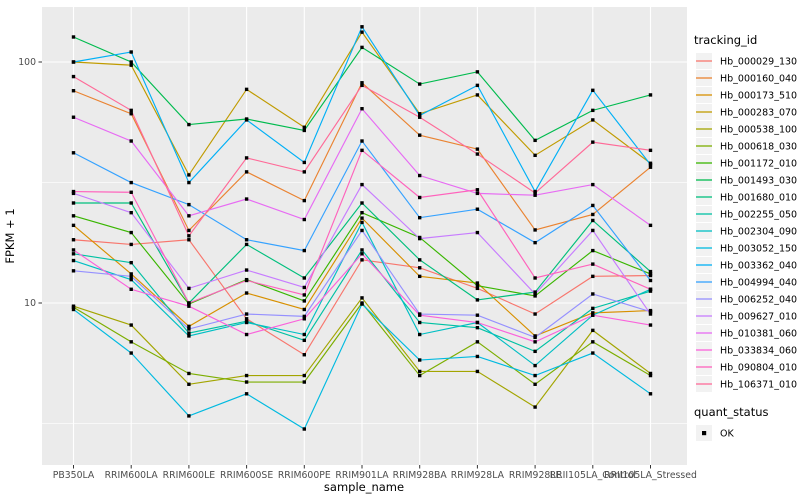 This screenshot has width=800, height=504. What do you see at coordinates (758, 61) in the screenshot?
I see `legend-item-label: Hb_000029_130` at bounding box center [758, 61].